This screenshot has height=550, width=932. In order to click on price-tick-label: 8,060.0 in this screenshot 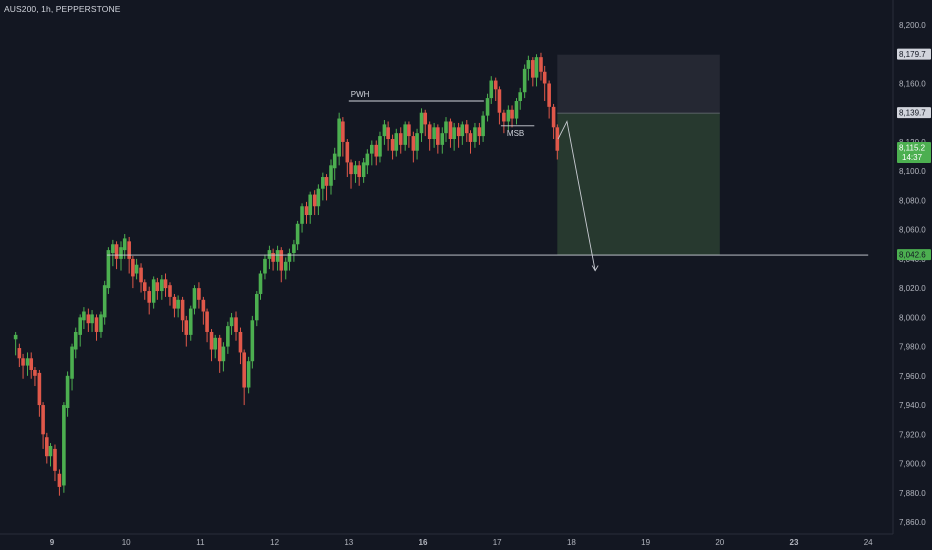, I will do `click(912, 230)`.